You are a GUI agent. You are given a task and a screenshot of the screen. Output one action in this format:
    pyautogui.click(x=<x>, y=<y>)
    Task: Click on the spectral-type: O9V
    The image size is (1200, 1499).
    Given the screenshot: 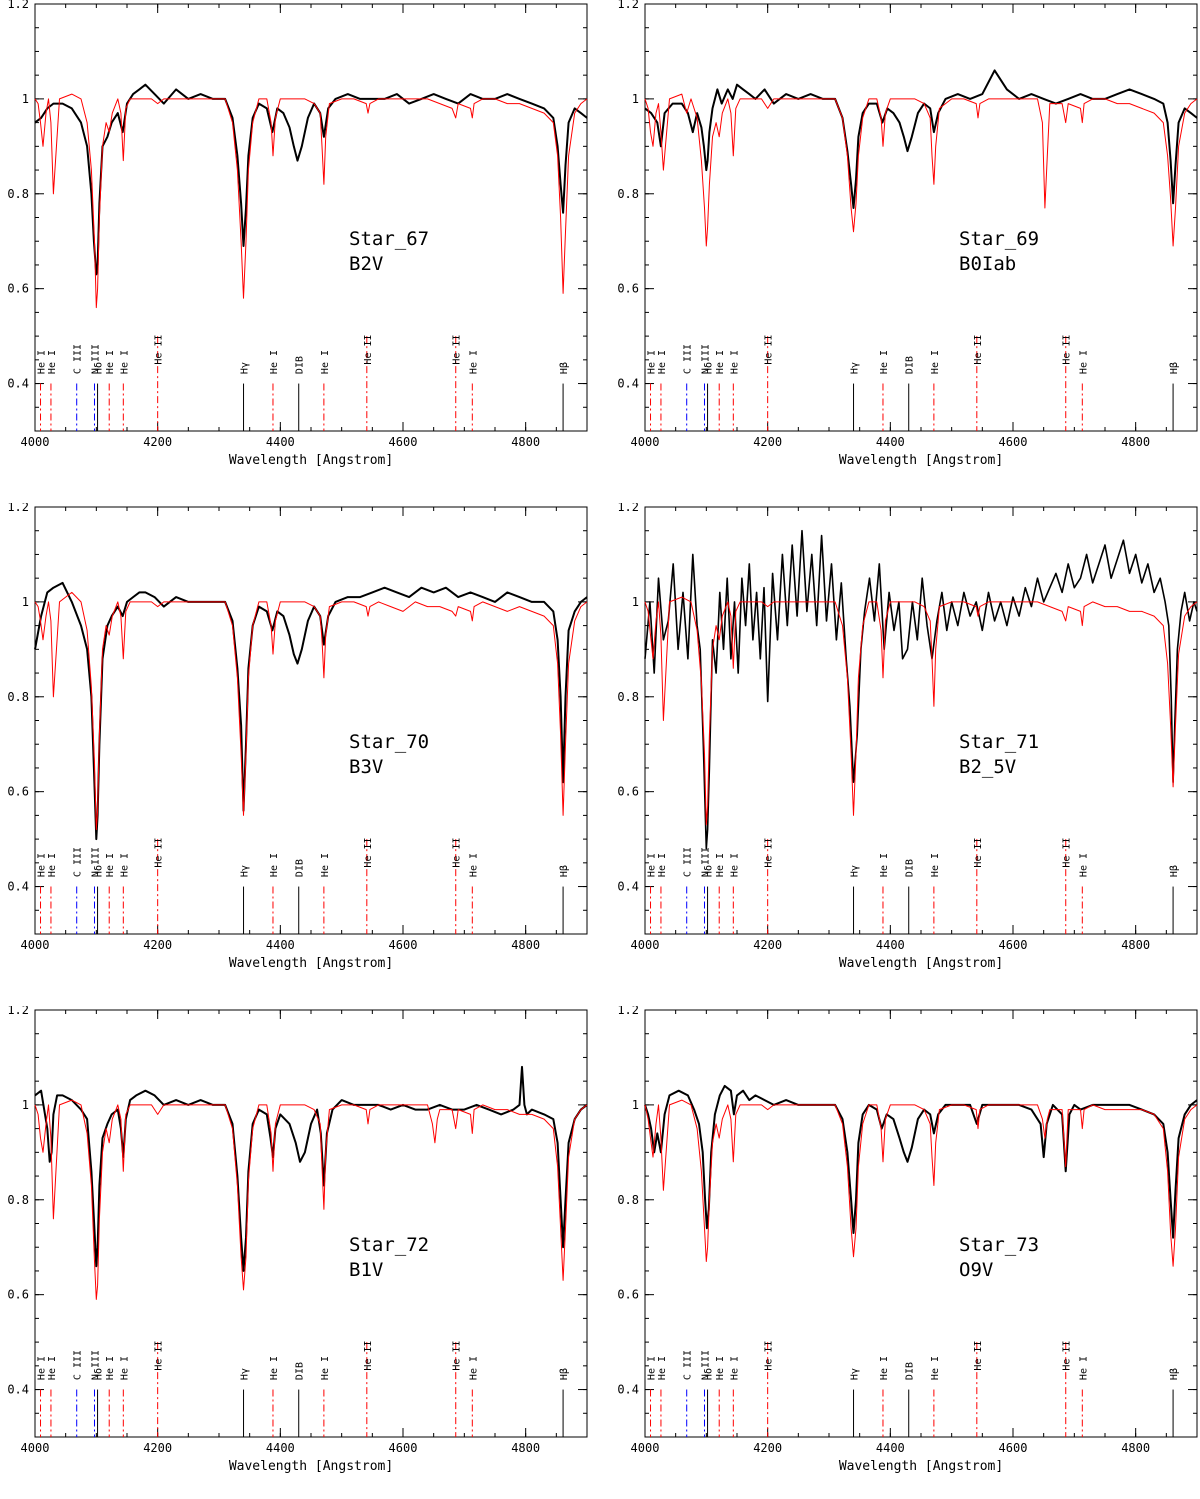 What is the action you would take?
    pyautogui.click(x=976, y=1270)
    